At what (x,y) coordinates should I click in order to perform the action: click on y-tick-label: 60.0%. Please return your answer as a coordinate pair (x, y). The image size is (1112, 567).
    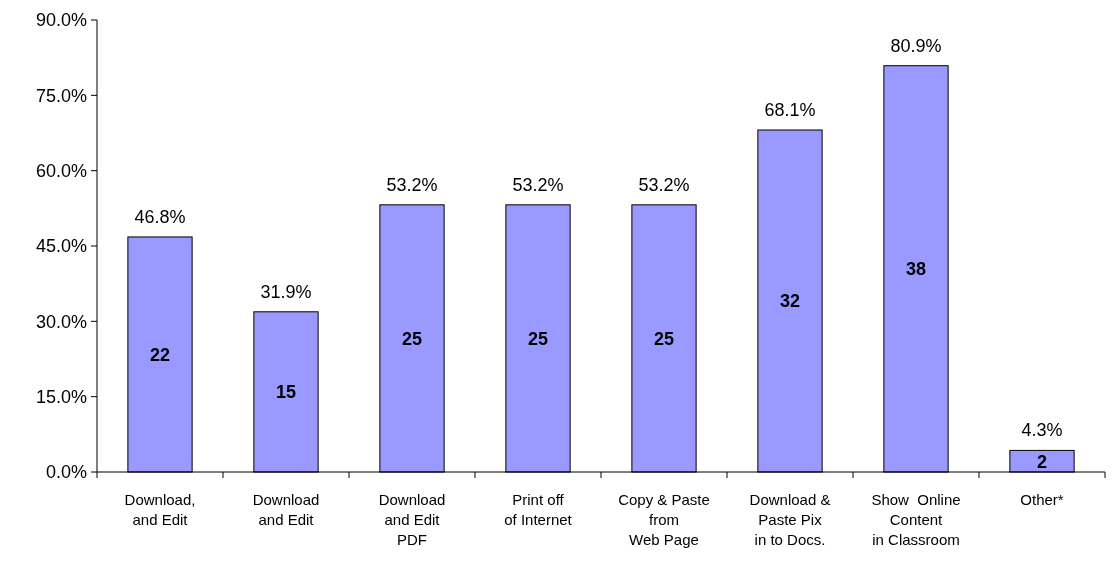
    Looking at the image, I should click on (61, 170).